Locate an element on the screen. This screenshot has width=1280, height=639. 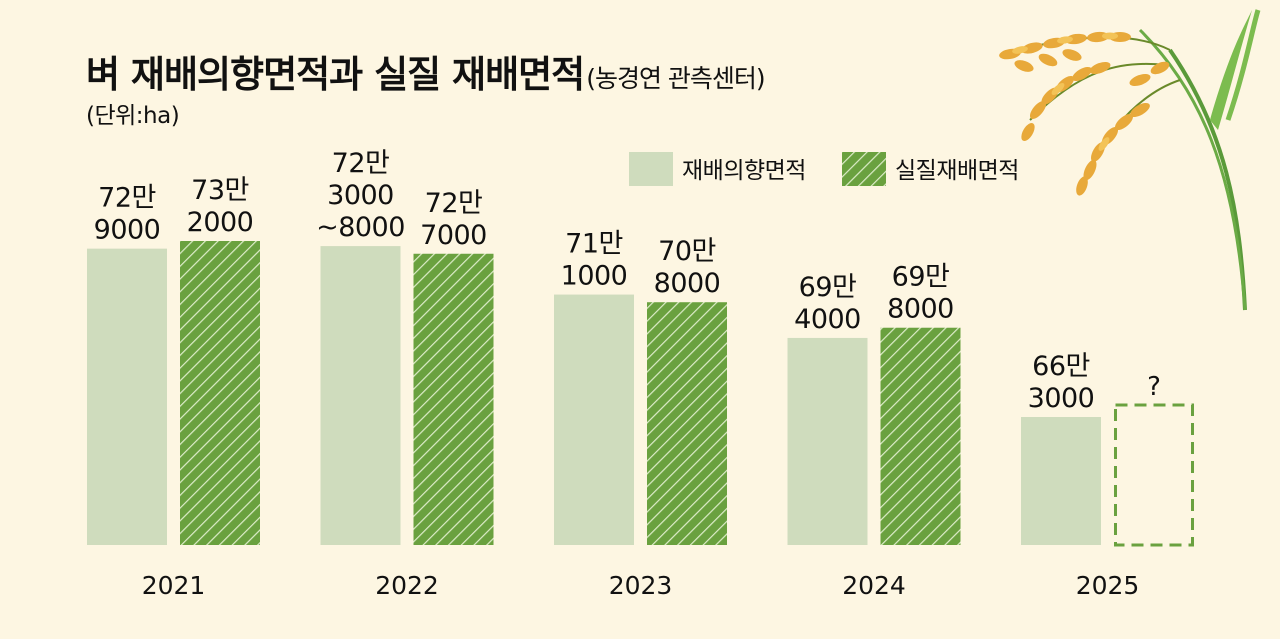
value-label-intention-2022-2: ~8000 is located at coordinates (360, 227).